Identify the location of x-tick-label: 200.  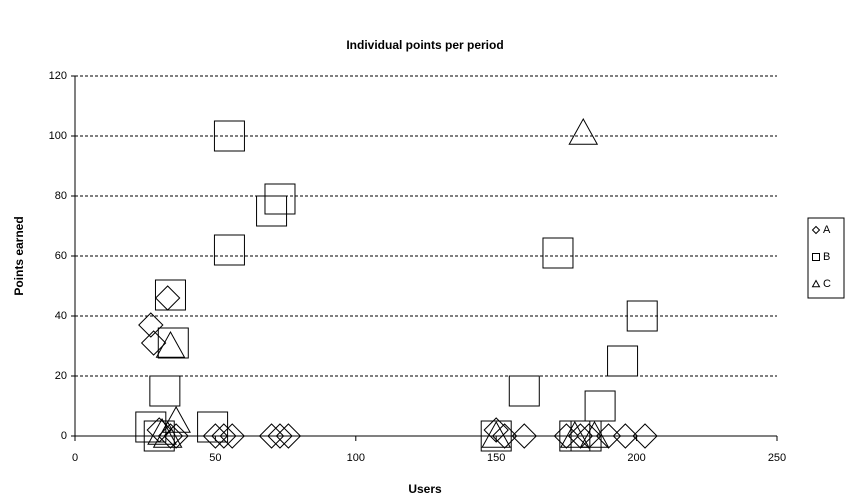
(636, 458).